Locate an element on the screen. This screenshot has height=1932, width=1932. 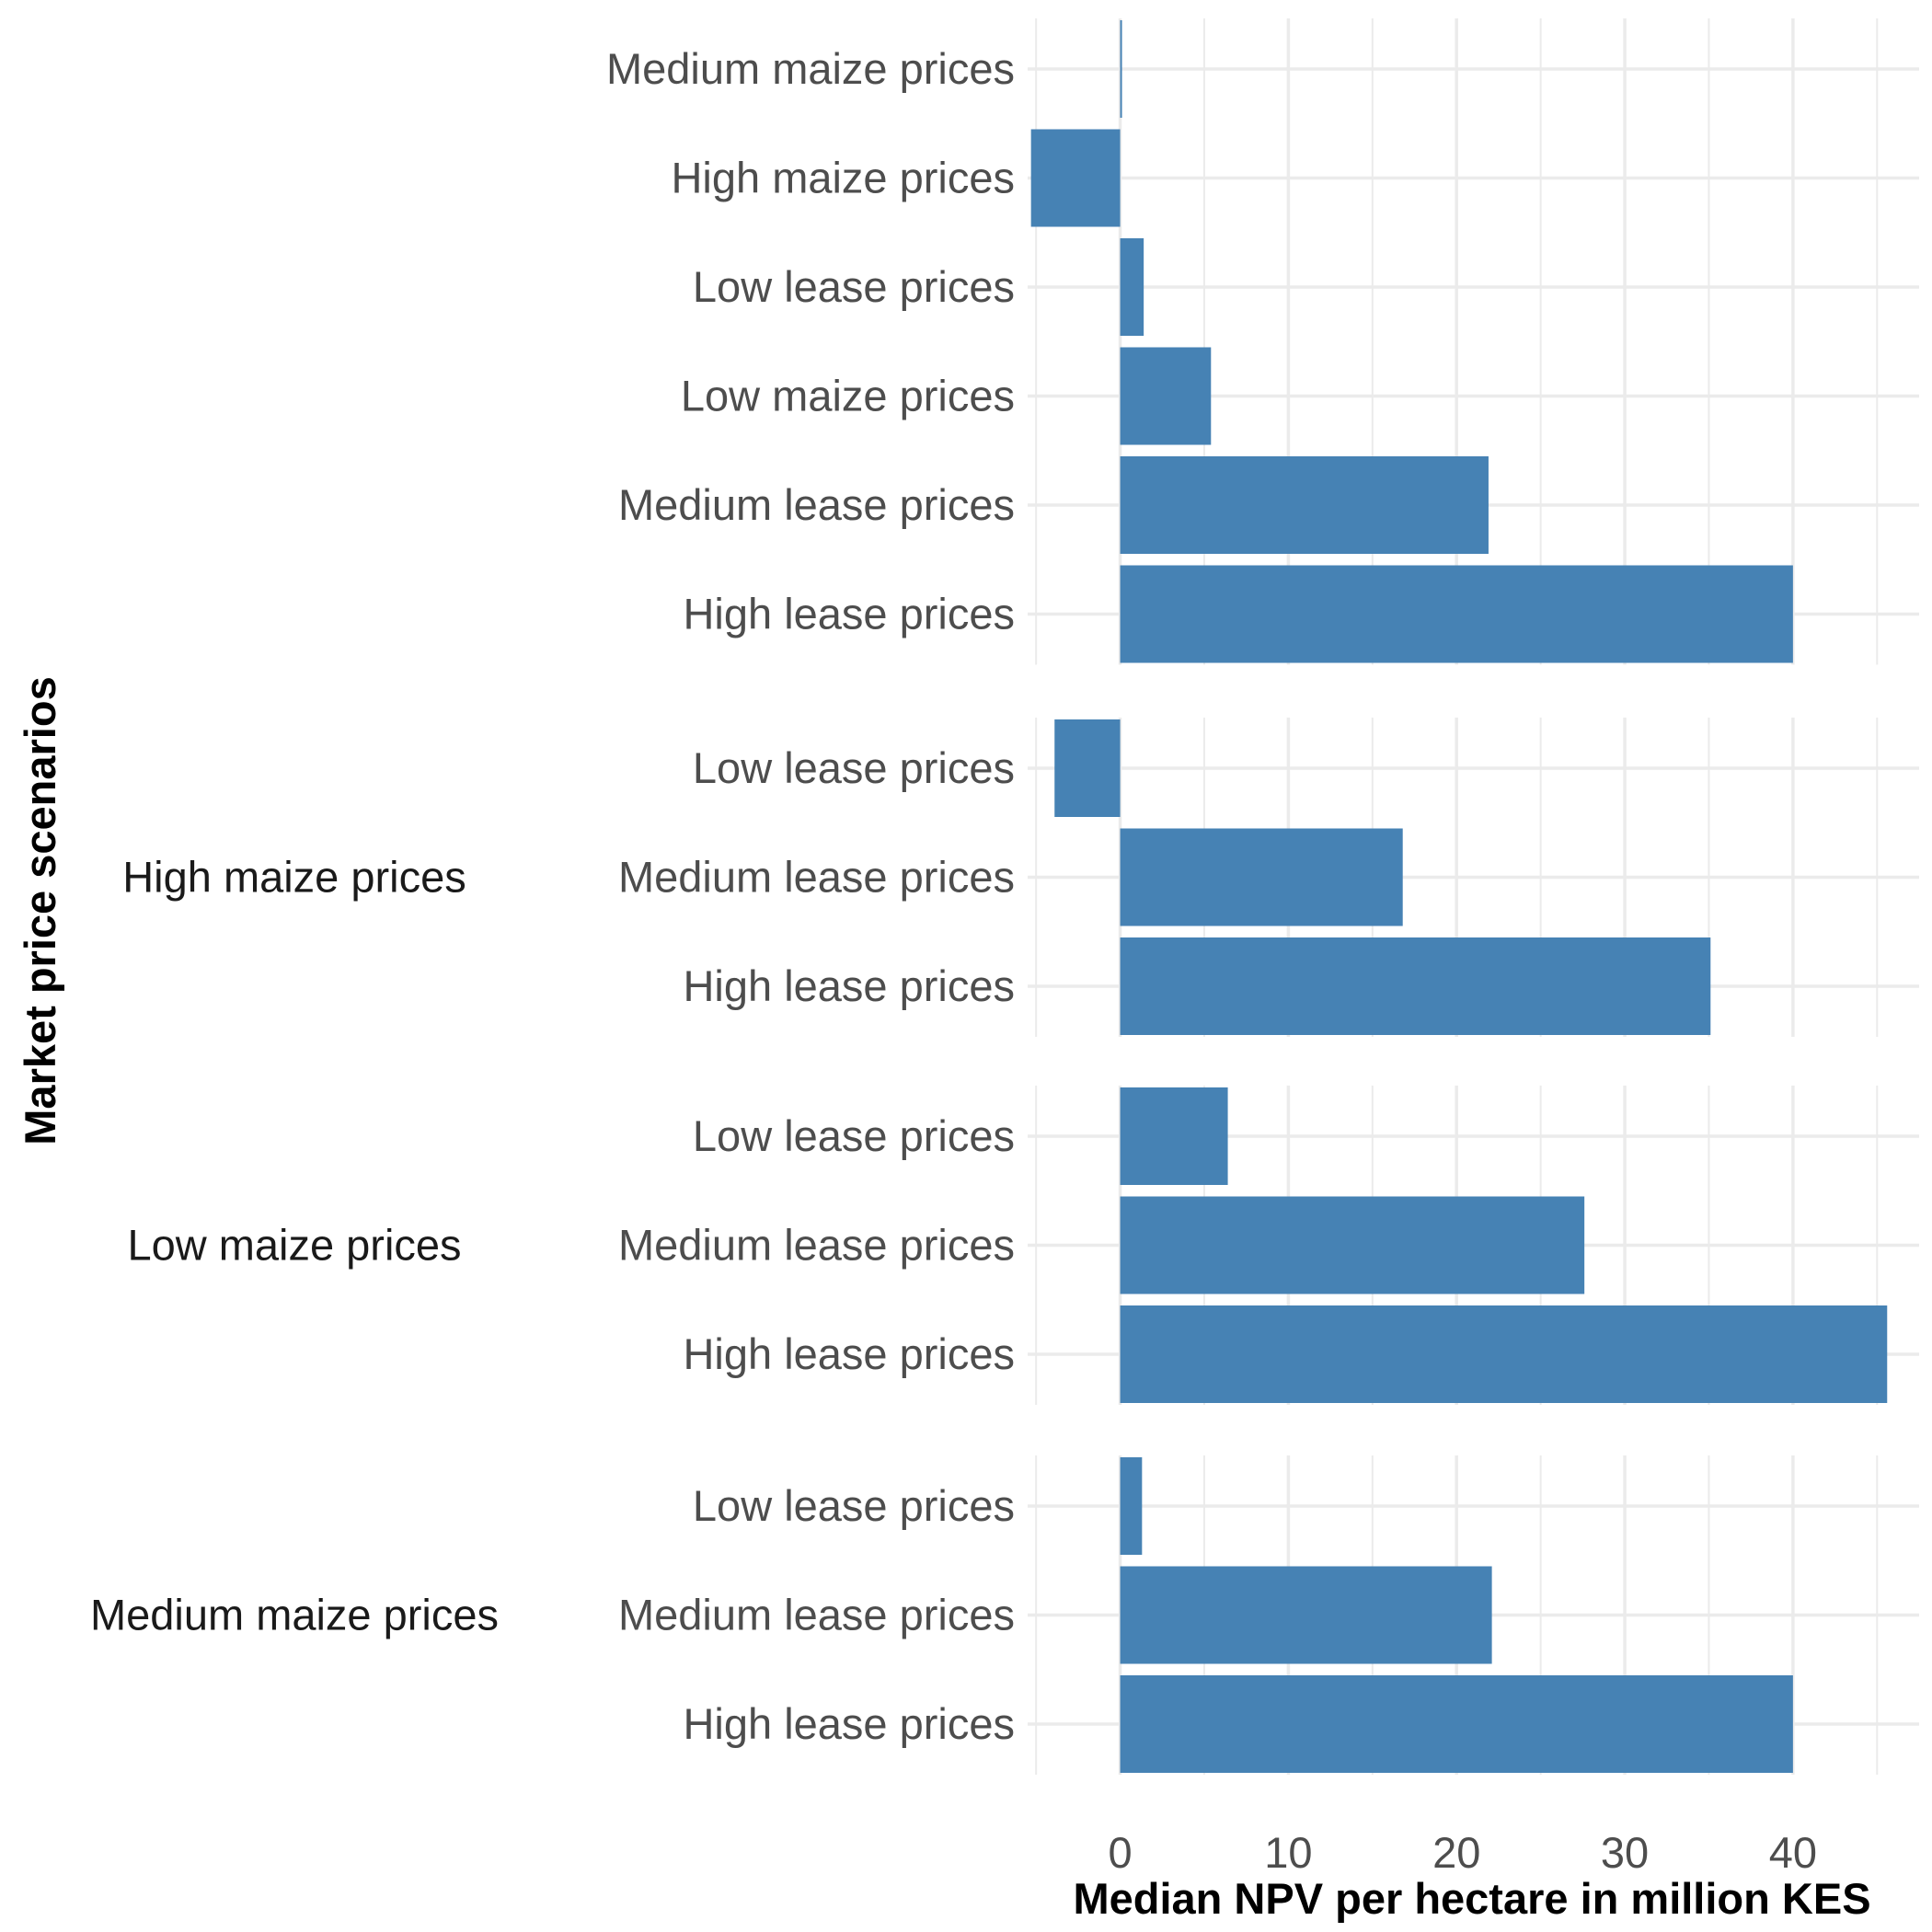
y-tick-label: Low maize prices is located at coordinates (848, 396).